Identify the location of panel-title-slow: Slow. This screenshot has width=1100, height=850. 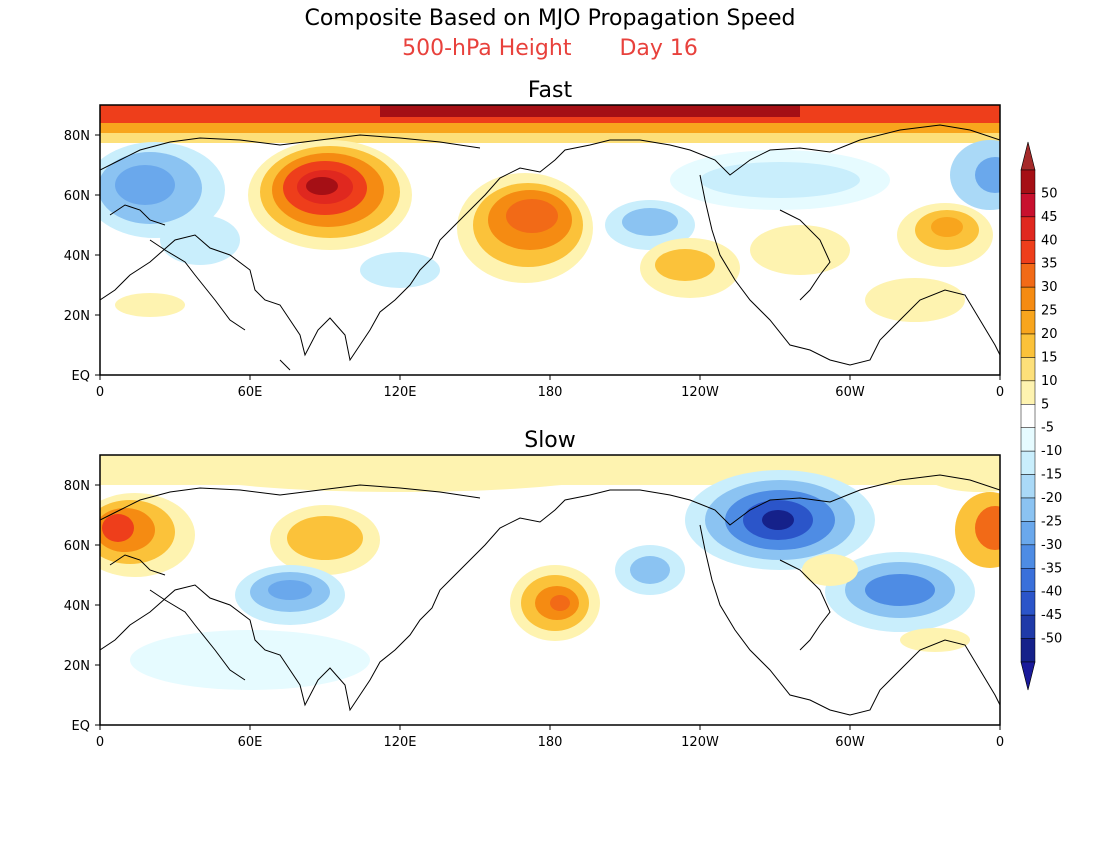
(550, 440).